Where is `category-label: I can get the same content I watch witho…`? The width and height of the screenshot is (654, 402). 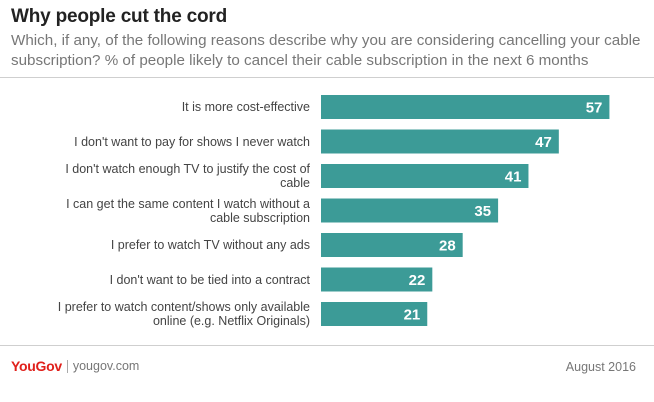 category-label: I can get the same content I watch witho… is located at coordinates (188, 210).